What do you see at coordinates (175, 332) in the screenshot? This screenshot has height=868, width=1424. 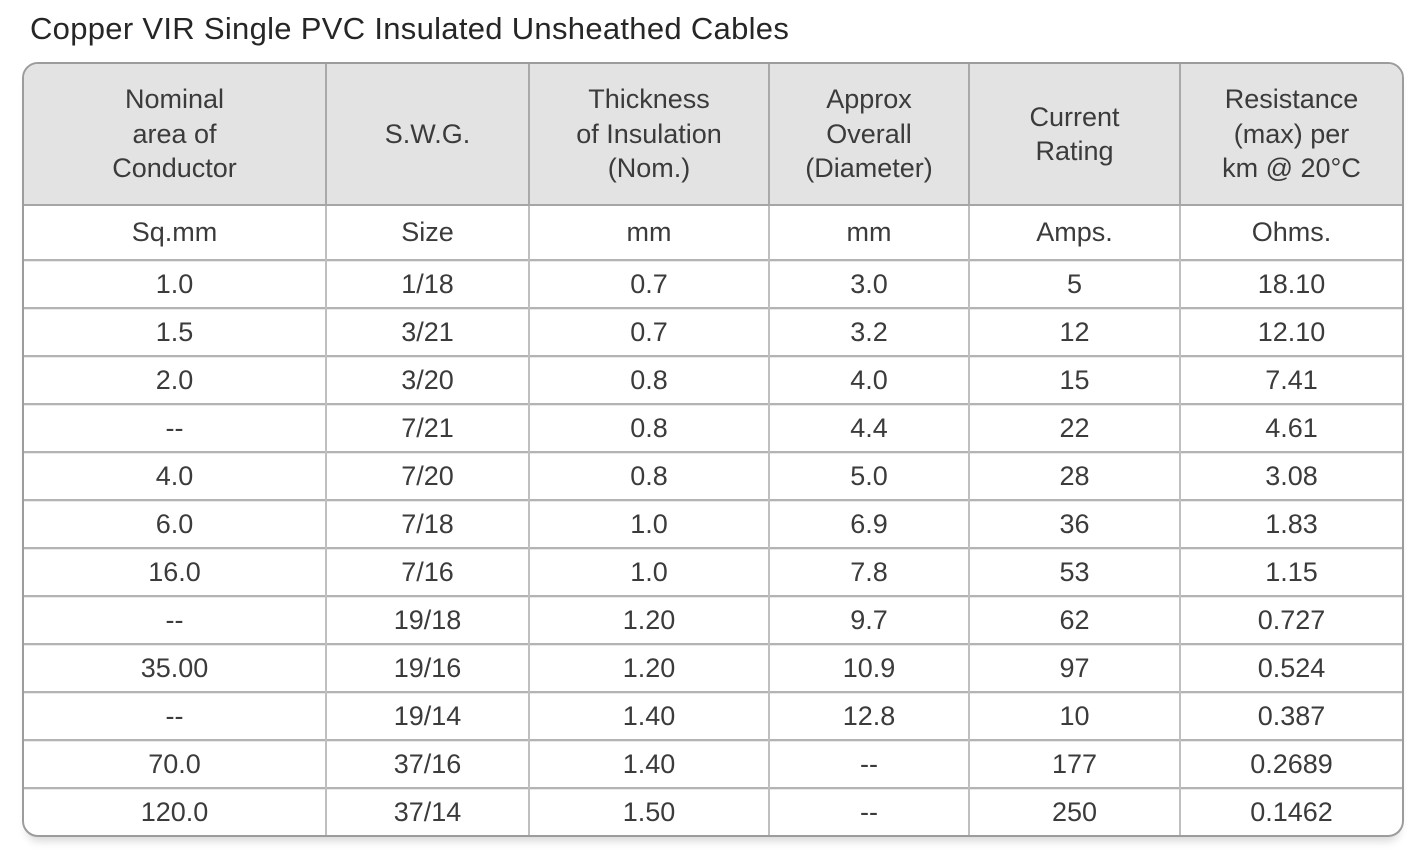 I see `table-cell: 1.5` at bounding box center [175, 332].